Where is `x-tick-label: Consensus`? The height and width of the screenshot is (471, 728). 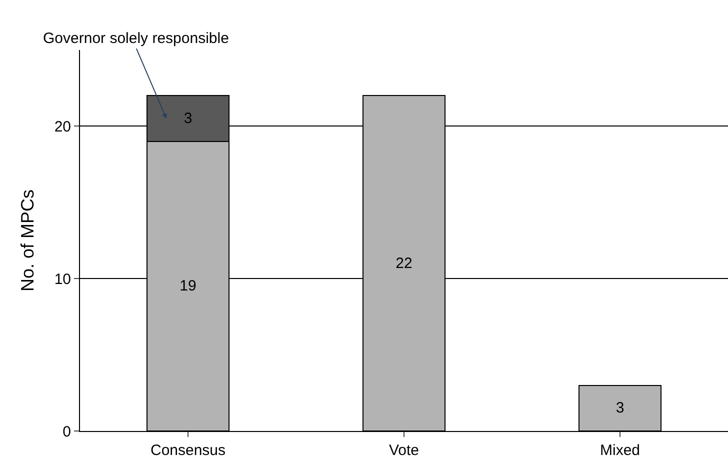
x-tick-label: Consensus is located at coordinates (188, 450).